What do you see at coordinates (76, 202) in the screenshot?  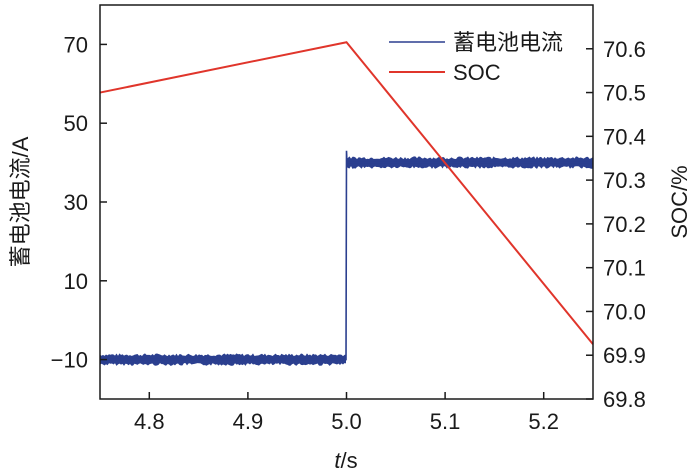 I see `y-left-tick-label: 30` at bounding box center [76, 202].